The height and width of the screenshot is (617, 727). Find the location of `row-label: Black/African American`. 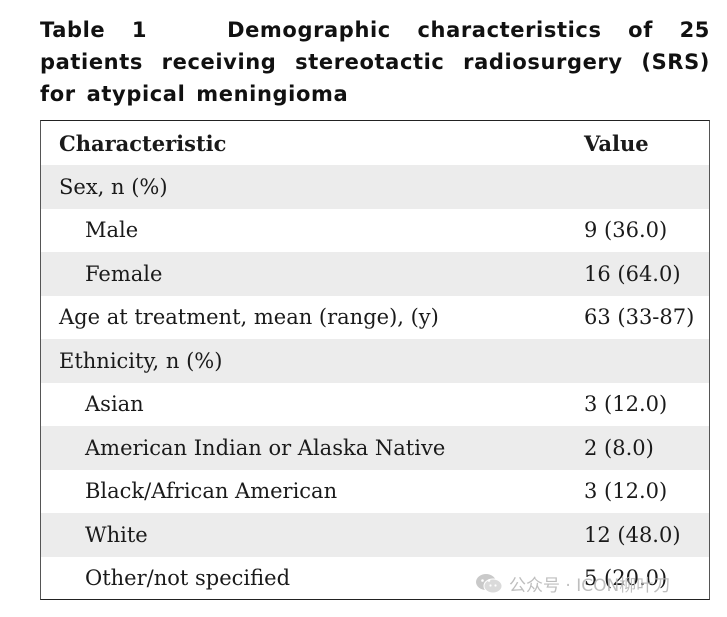

row-label: Black/African American is located at coordinates (211, 491).